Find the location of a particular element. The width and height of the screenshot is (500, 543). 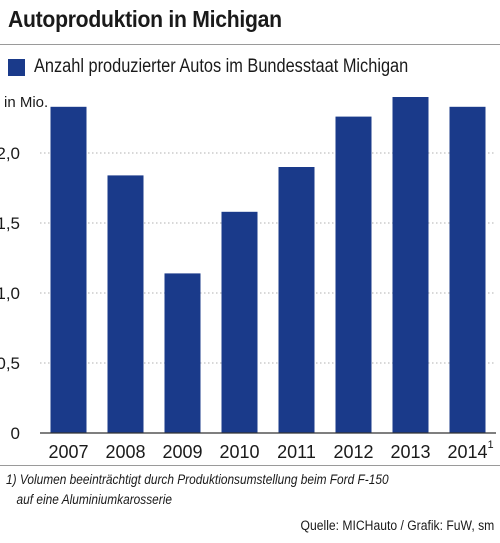

y-tick-label: 2,0 is located at coordinates (10, 153).